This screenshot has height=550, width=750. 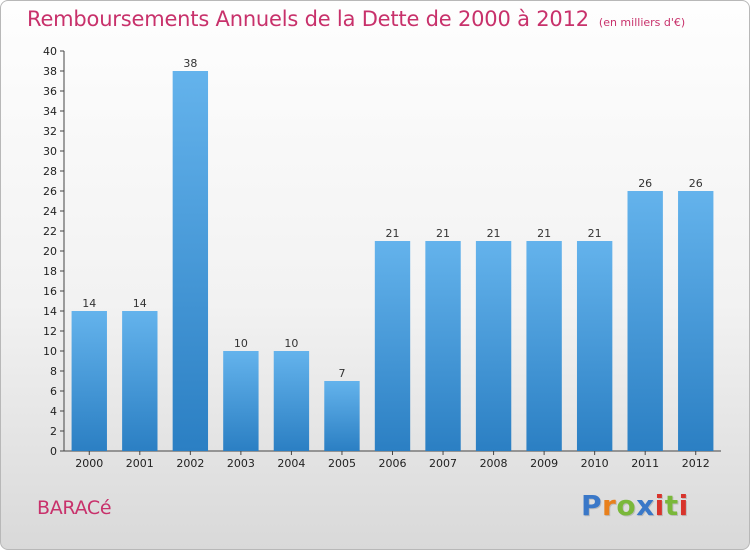 What do you see at coordinates (53, 431) in the screenshot?
I see `y-tick-label: 2` at bounding box center [53, 431].